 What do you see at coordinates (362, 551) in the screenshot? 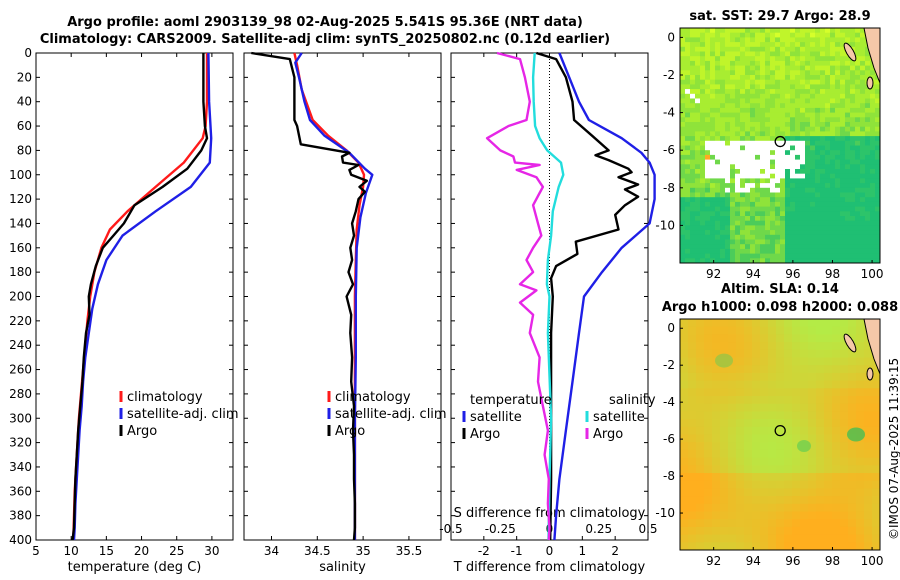
I see `x-tick-label: 35` at bounding box center [362, 551].